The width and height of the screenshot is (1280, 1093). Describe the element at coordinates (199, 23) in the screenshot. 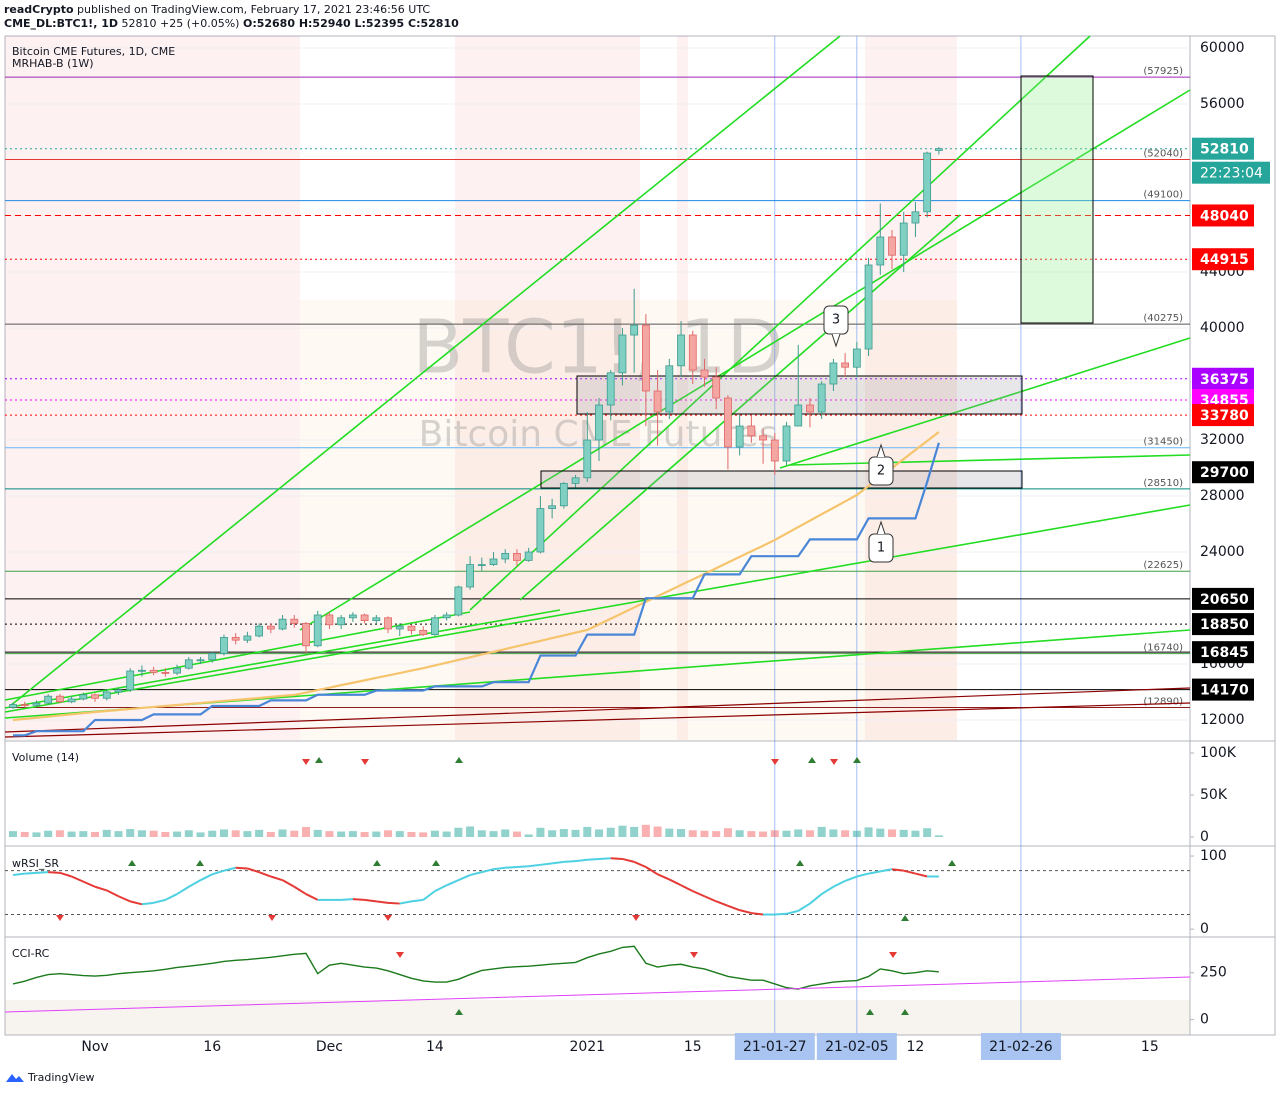

I see `change: +25 (+0.05%)` at that location.